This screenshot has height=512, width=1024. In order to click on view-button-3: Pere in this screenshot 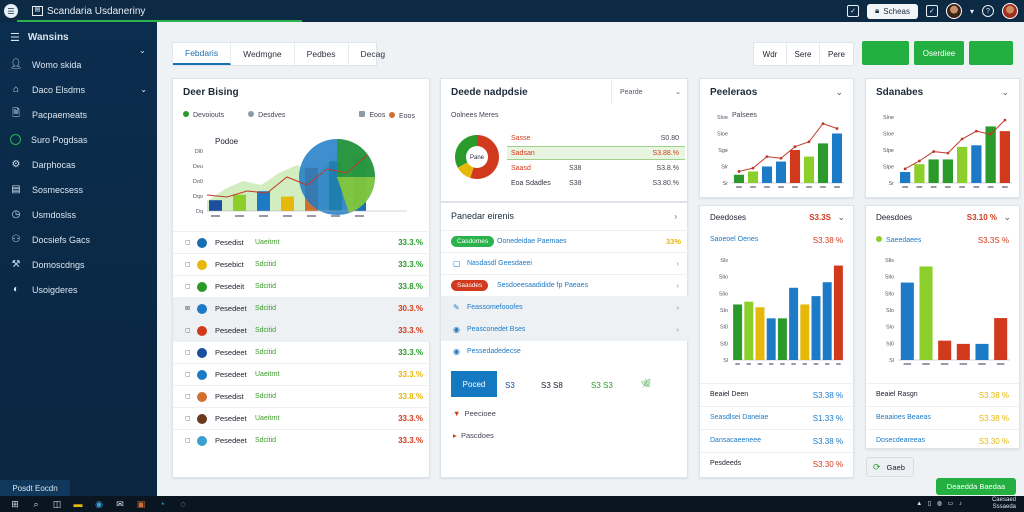, I will do `click(836, 54)`.